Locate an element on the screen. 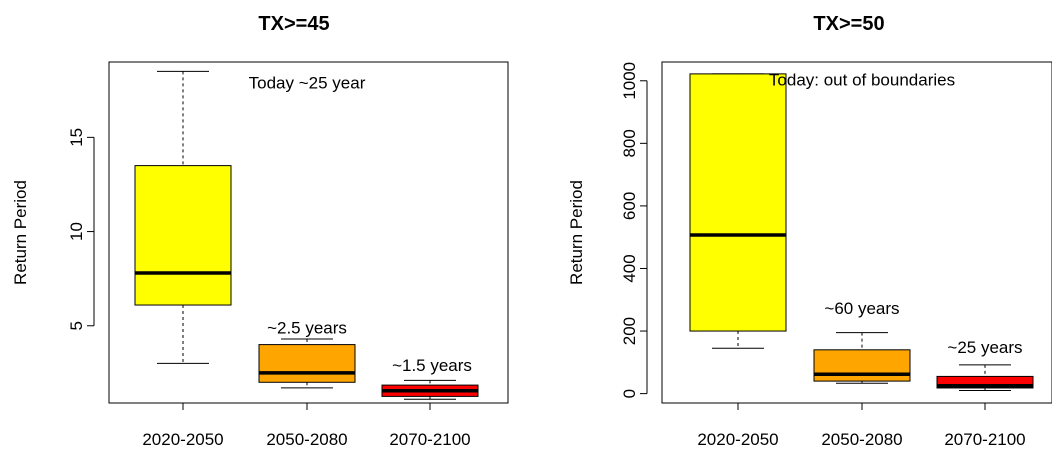 Image resolution: width=1052 pixels, height=449 pixels. y-tick-label: 15 is located at coordinates (76, 137).